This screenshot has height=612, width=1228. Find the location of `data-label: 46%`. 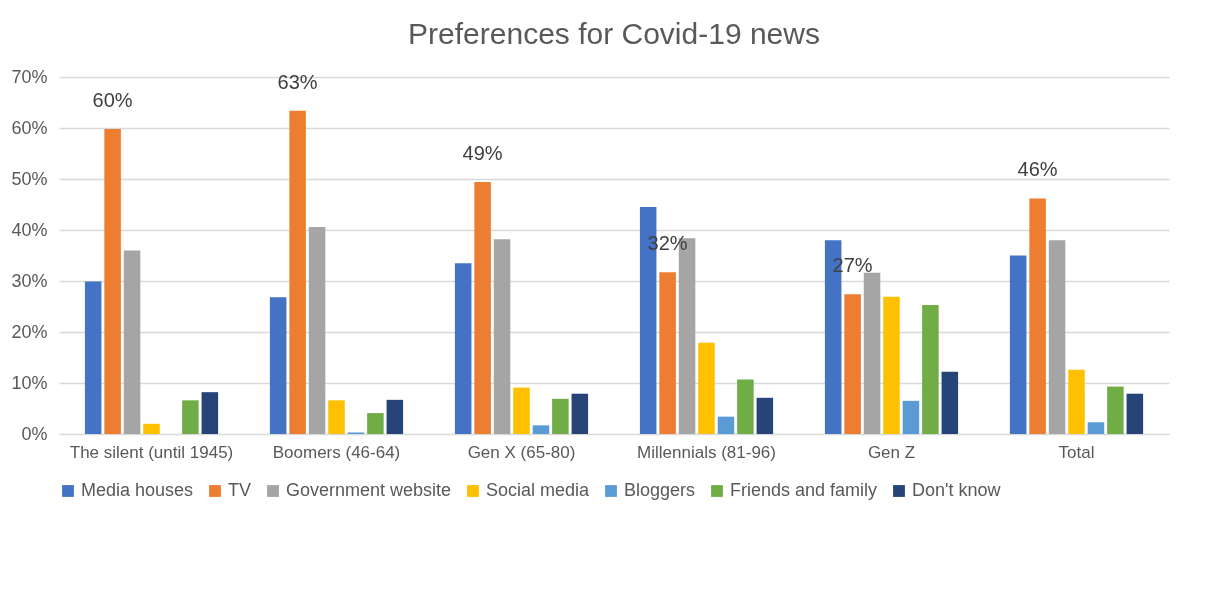

data-label: 46% is located at coordinates (1037, 169).